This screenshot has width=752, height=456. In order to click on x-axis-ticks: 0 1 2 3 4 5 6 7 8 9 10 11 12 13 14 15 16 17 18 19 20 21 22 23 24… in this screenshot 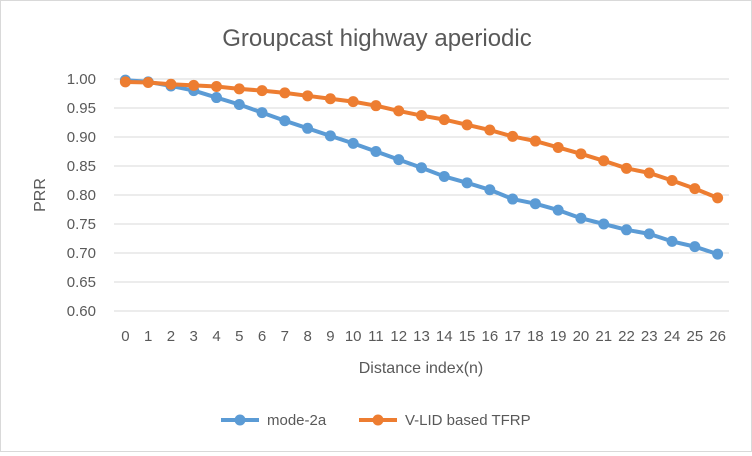, I will do `click(423, 336)`.